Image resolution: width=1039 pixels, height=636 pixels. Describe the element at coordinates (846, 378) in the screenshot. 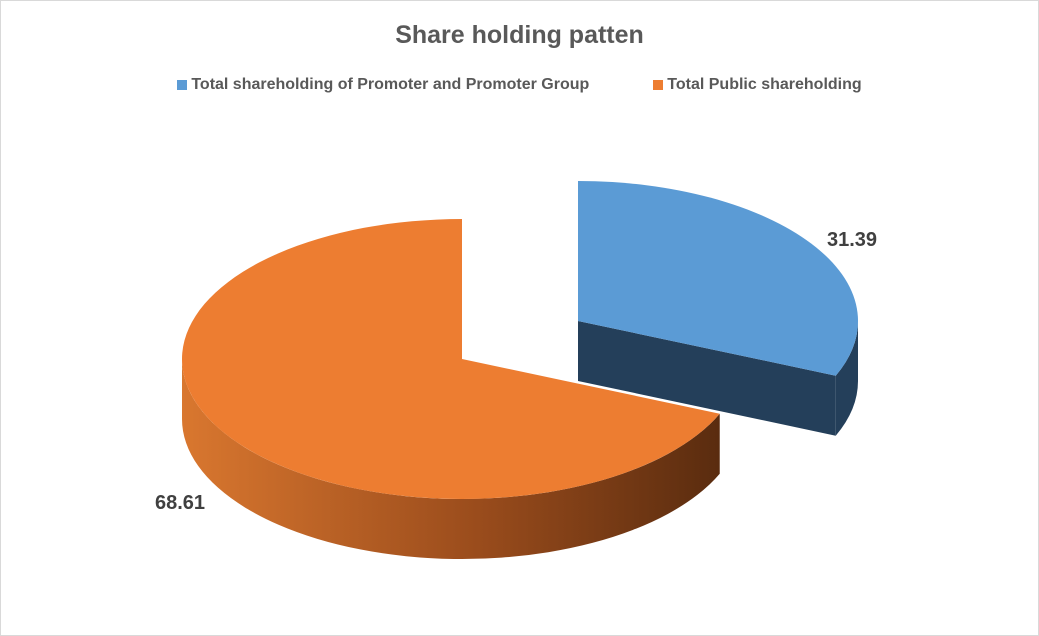

I see `slice-side-promoter` at that location.